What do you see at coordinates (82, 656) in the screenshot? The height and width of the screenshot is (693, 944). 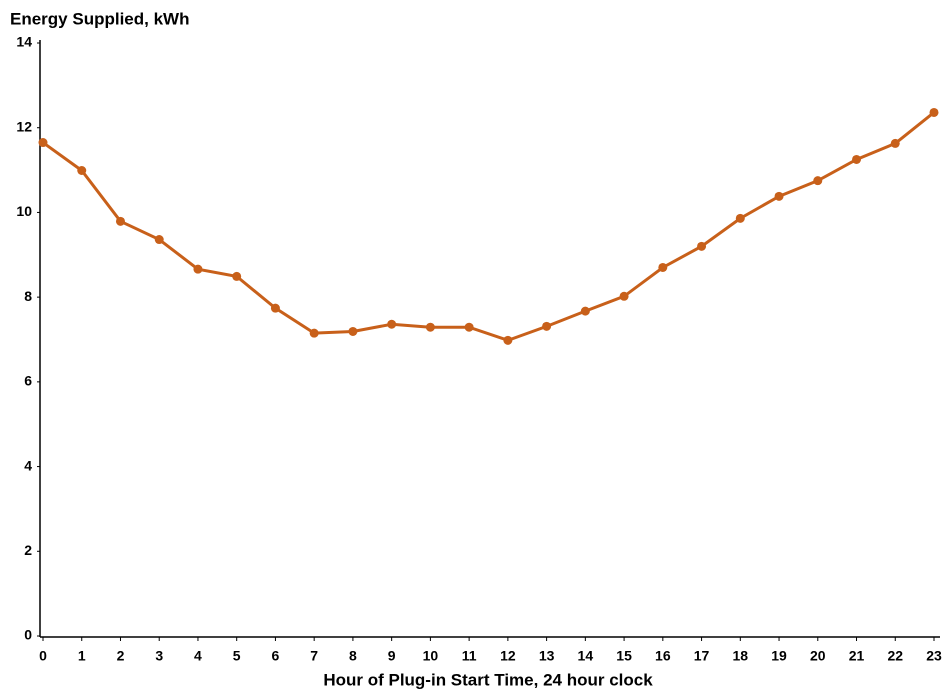 I see `x-tick-label: 1` at bounding box center [82, 656].